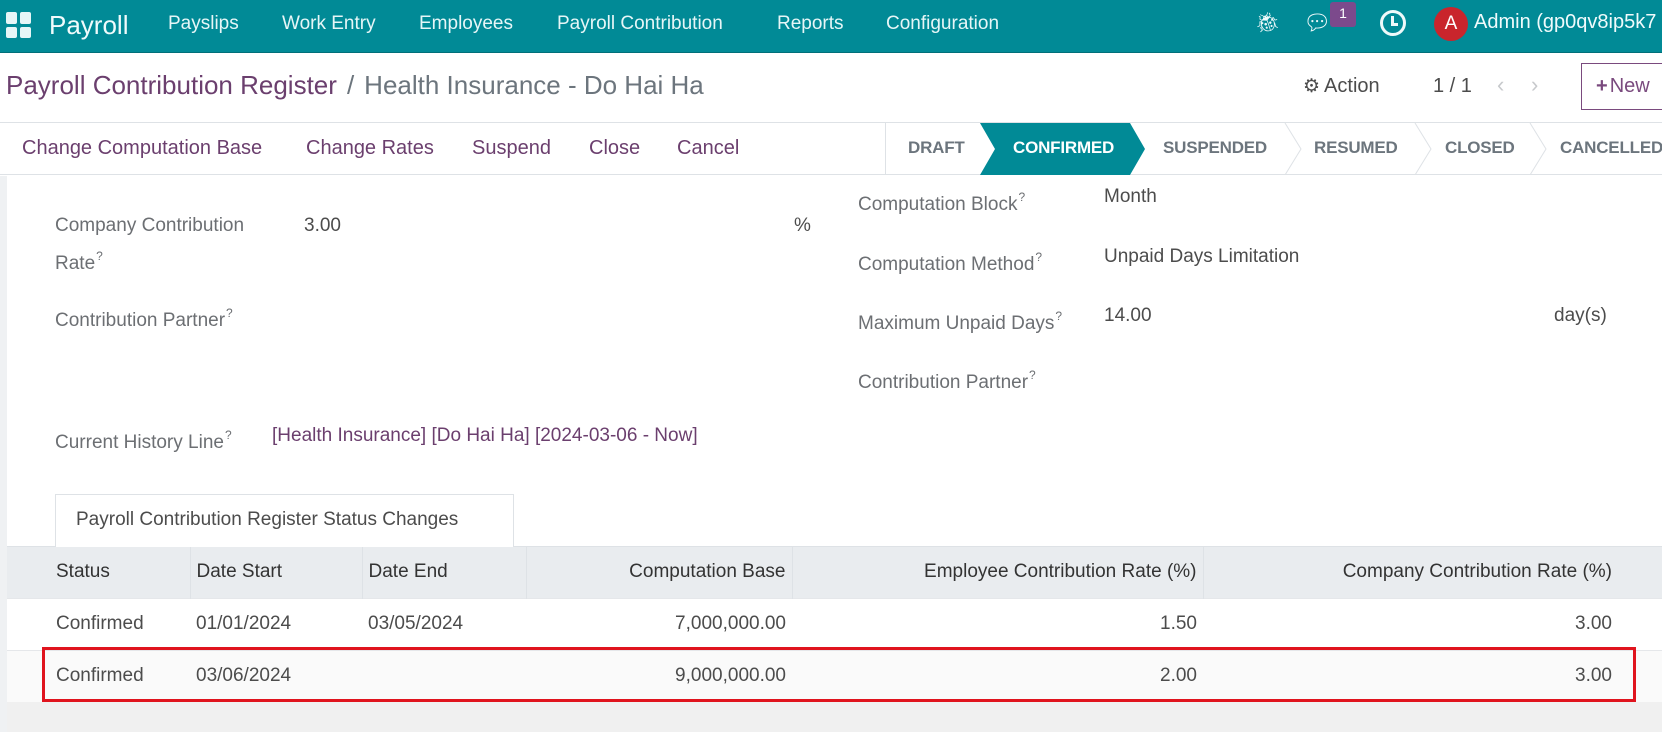 The height and width of the screenshot is (732, 1662). I want to click on computation-block-label: Computation Block?, so click(942, 202).